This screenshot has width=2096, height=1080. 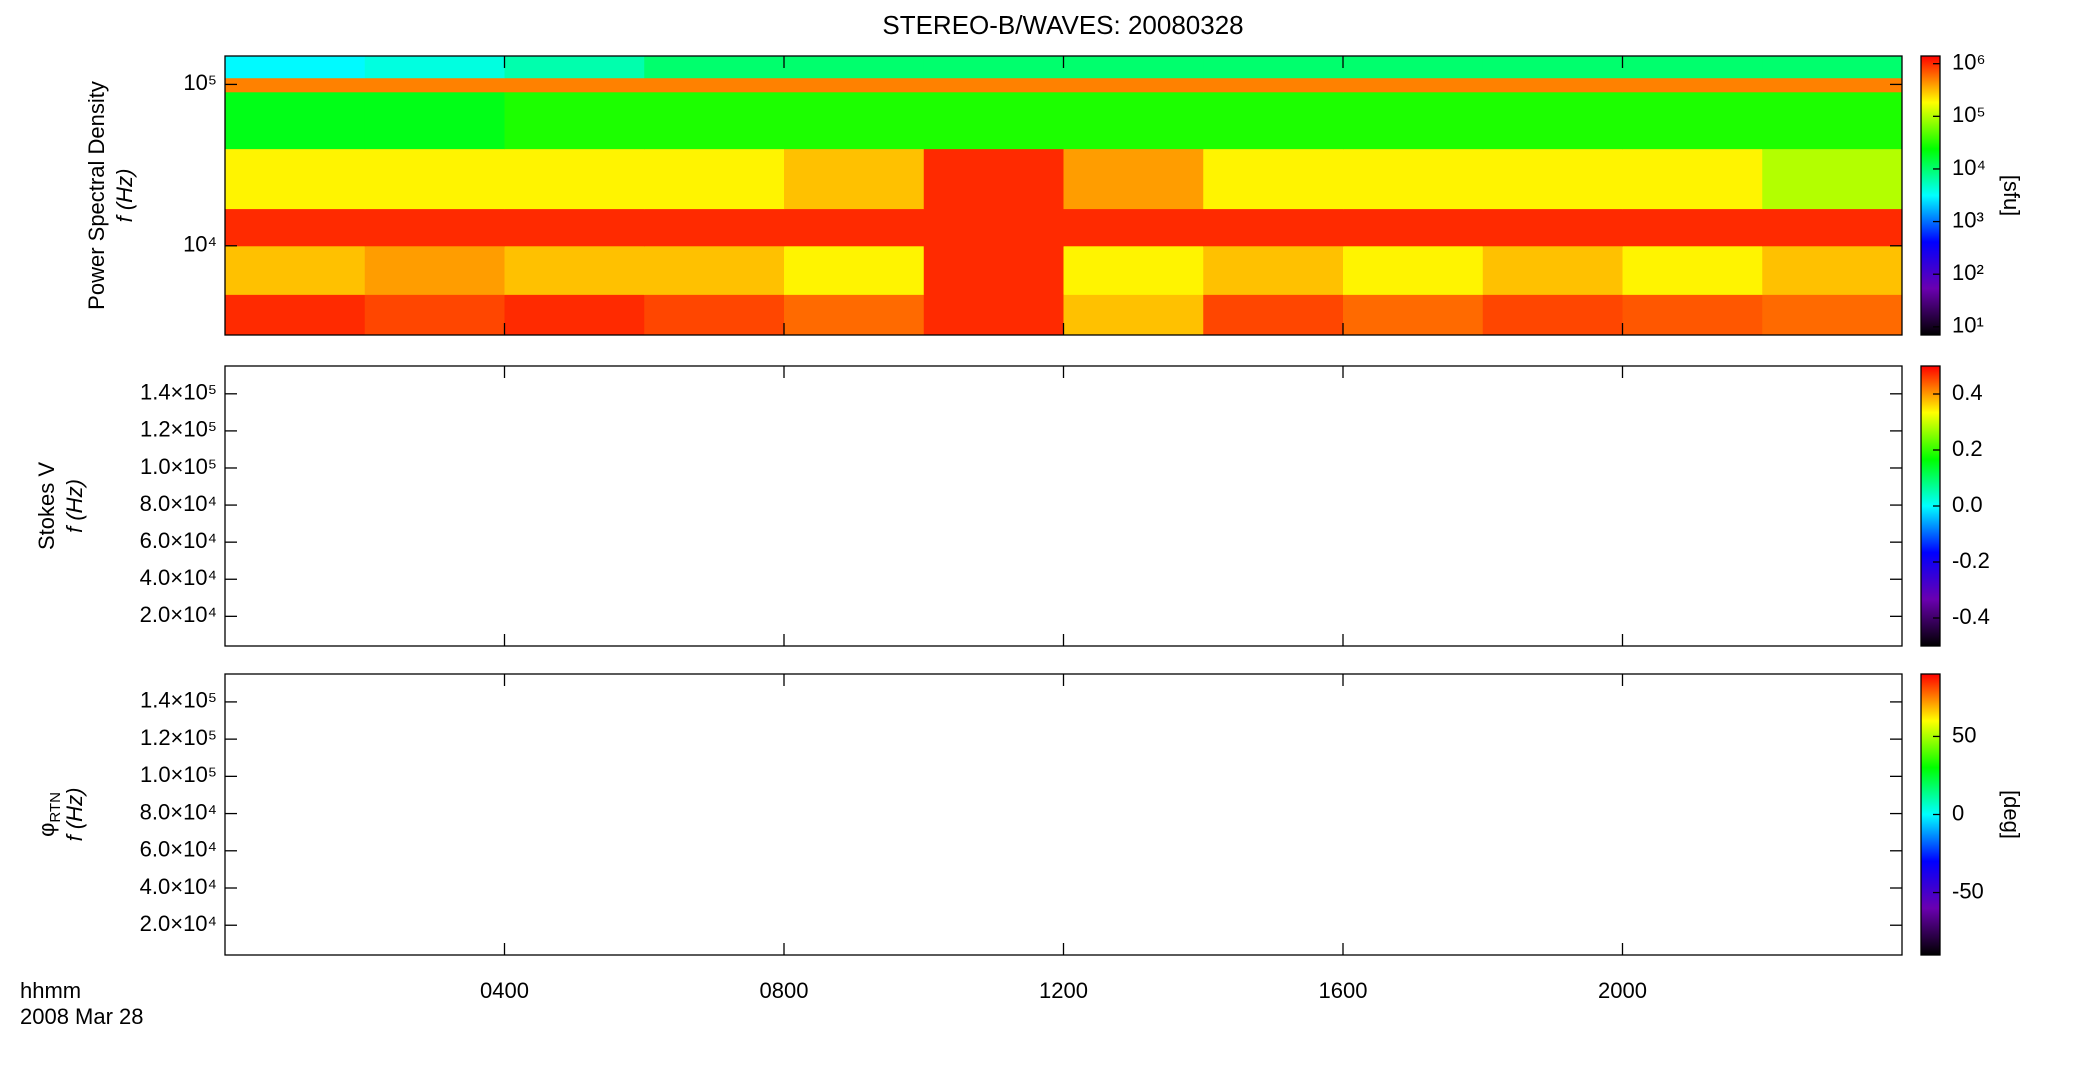 What do you see at coordinates (1968, 272) in the screenshot?
I see `colorbar-tick-label: 10²` at bounding box center [1968, 272].